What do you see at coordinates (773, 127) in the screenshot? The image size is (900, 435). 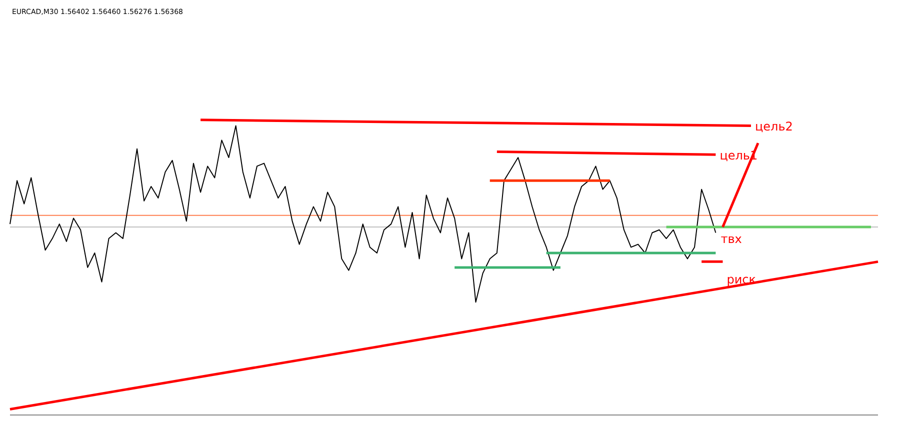 I see `series-label: цель2` at bounding box center [773, 127].